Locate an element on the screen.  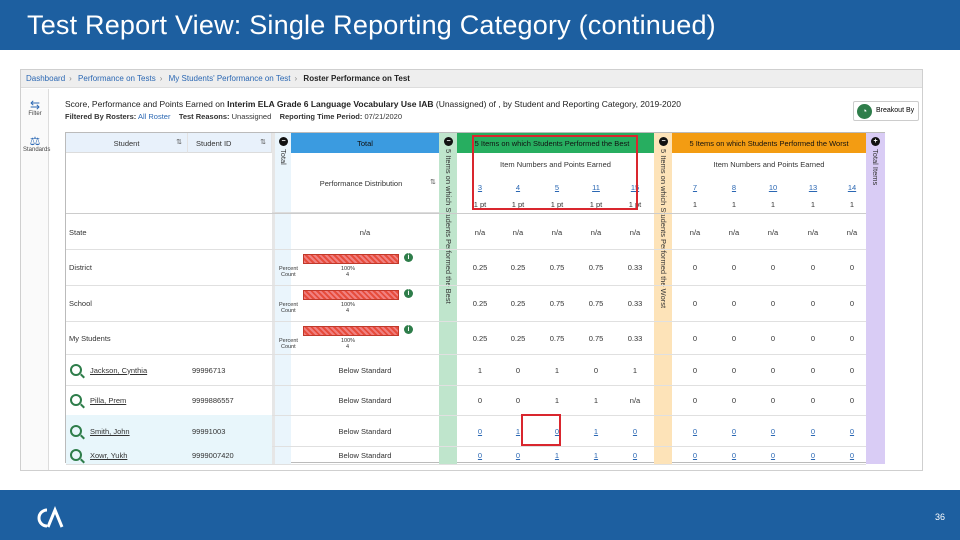
student-name-link: Smith, John is located at coordinates (110, 431).